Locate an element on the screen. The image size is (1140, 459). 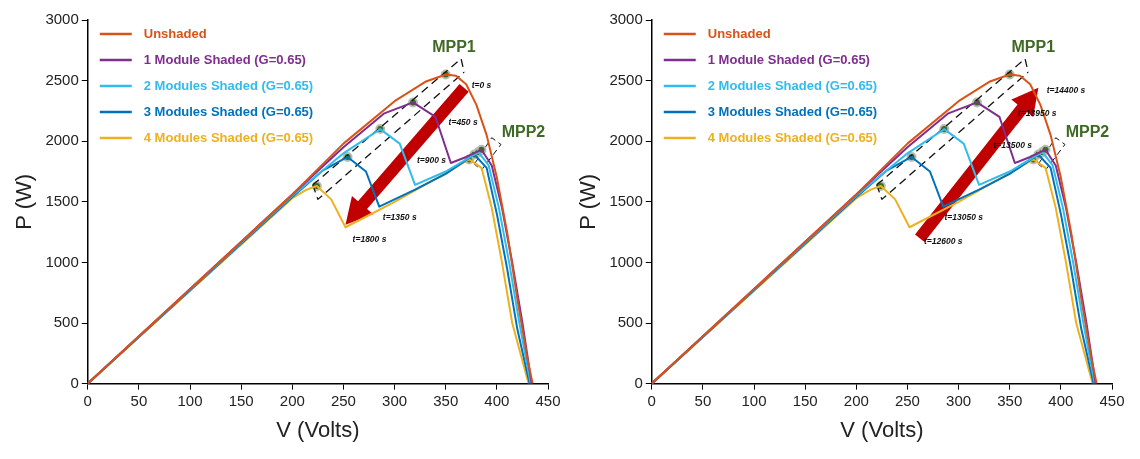
annotation: t=0 s is located at coordinates (481, 84).